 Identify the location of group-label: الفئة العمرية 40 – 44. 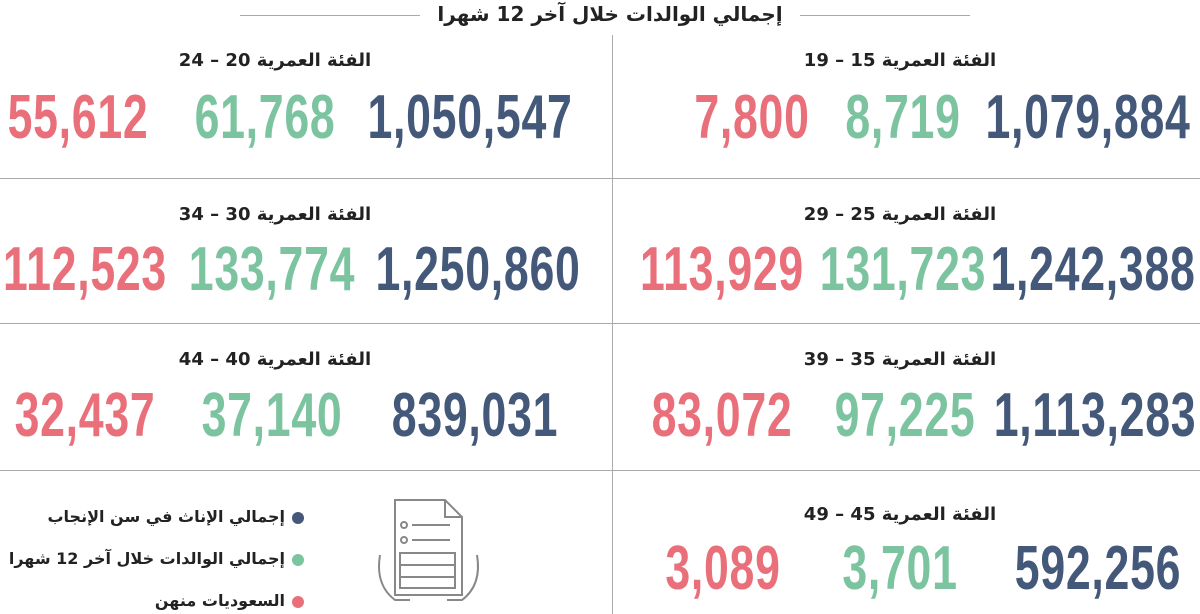
(275, 359).